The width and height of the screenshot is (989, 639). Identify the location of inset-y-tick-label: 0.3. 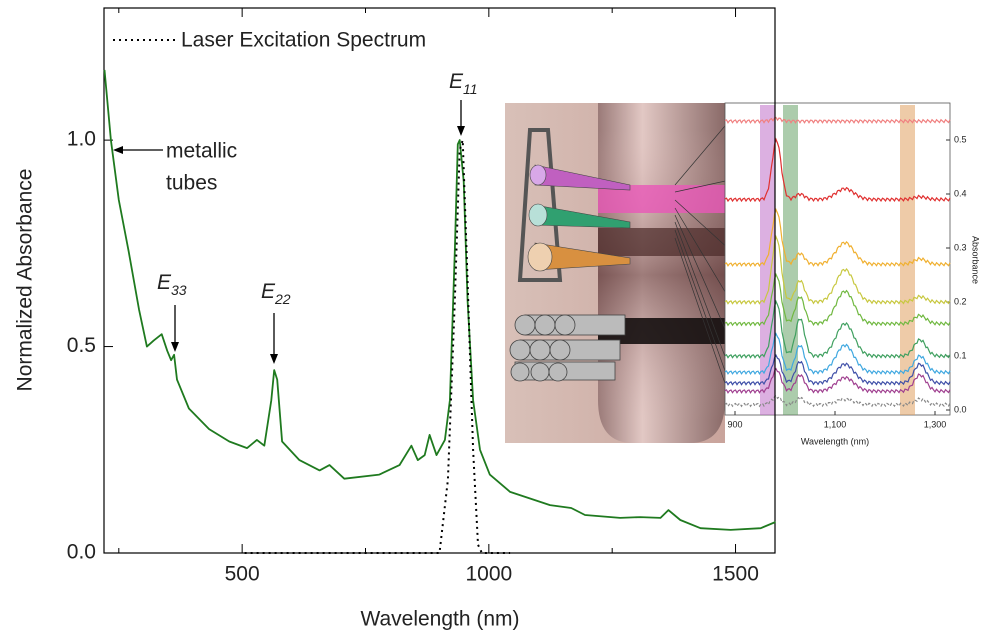
(960, 247).